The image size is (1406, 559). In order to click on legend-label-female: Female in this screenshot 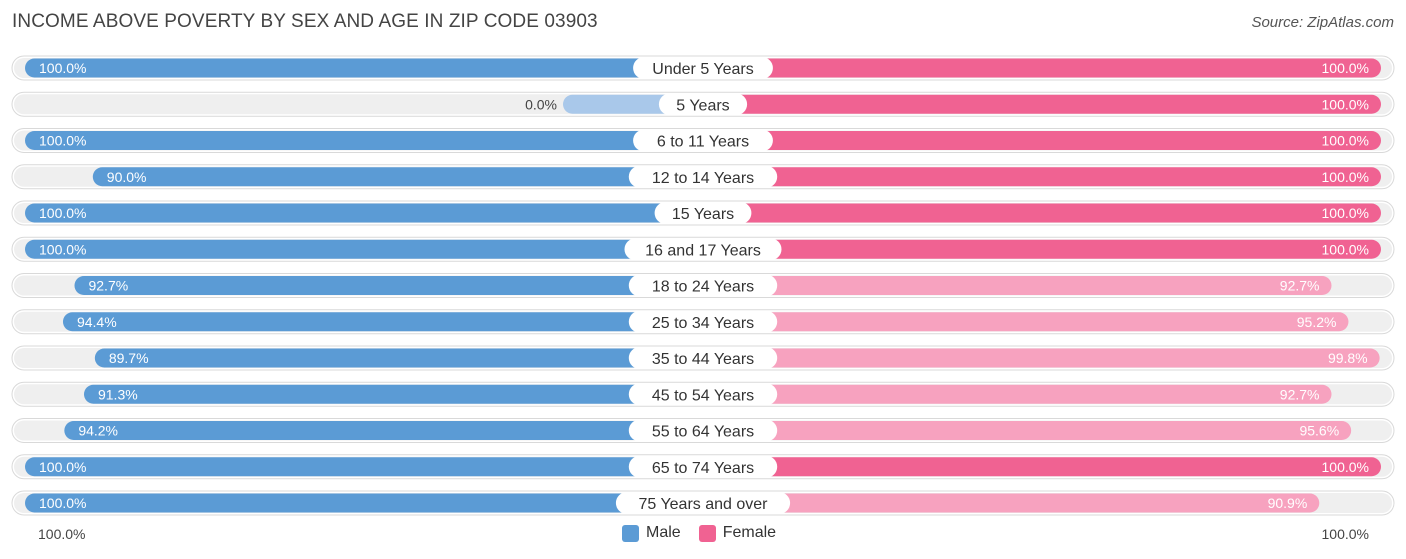, I will do `click(749, 532)`.